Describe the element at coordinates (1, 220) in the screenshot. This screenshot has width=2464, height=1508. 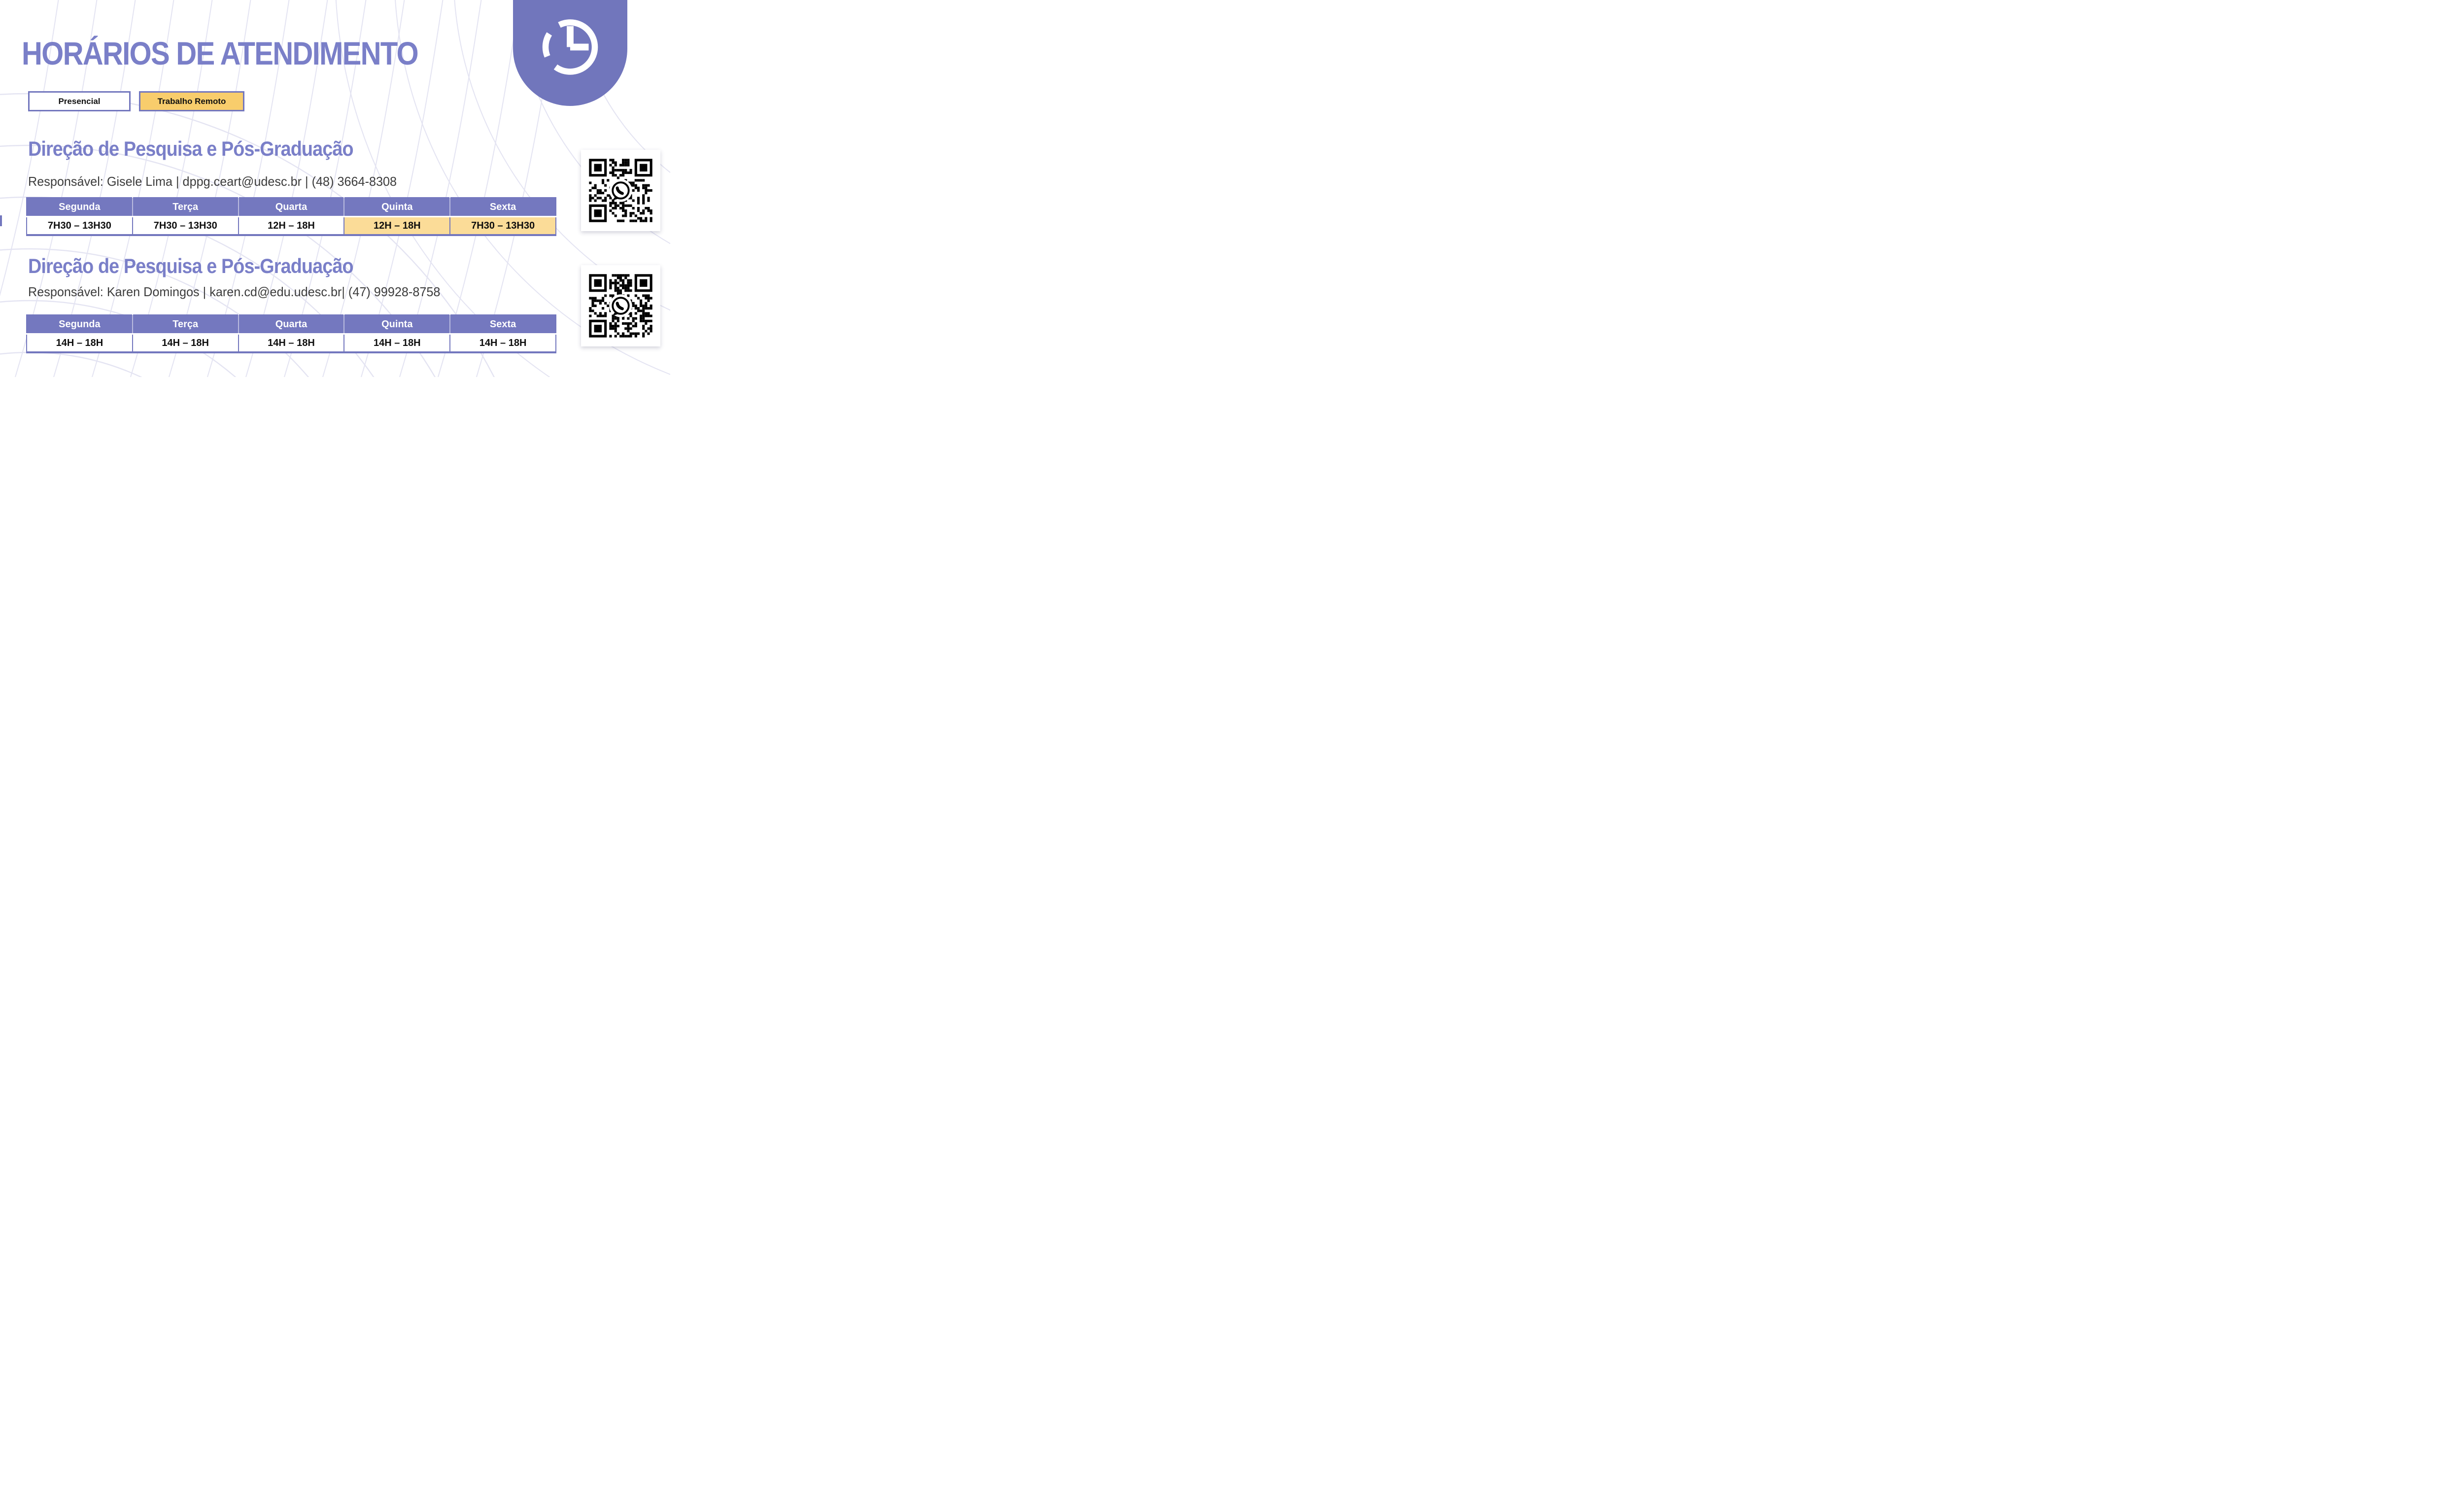
I see `edge-mark` at that location.